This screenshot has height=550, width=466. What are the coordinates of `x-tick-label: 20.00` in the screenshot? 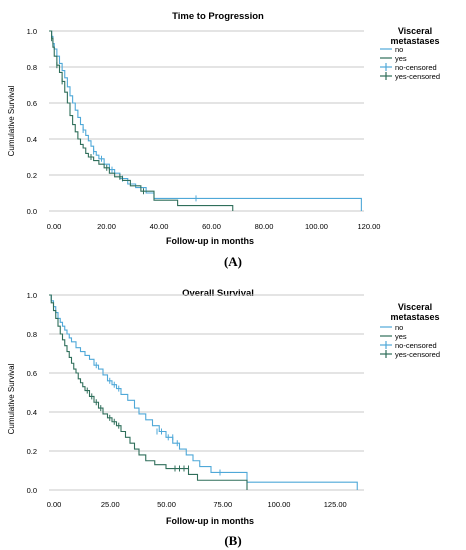 It's located at (106, 226).